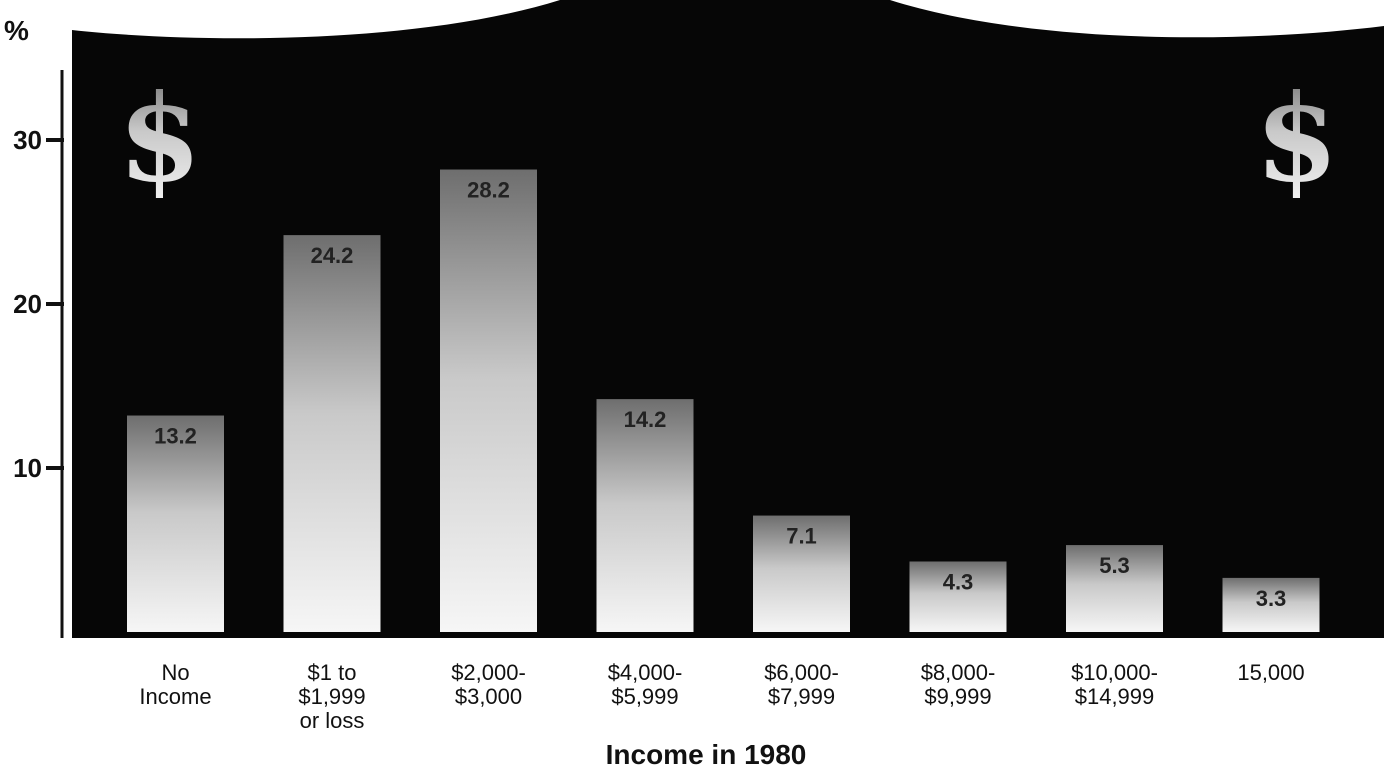 The image size is (1384, 776). What do you see at coordinates (1115, 696) in the screenshot?
I see `x-tick-label-line: $14,999` at bounding box center [1115, 696].